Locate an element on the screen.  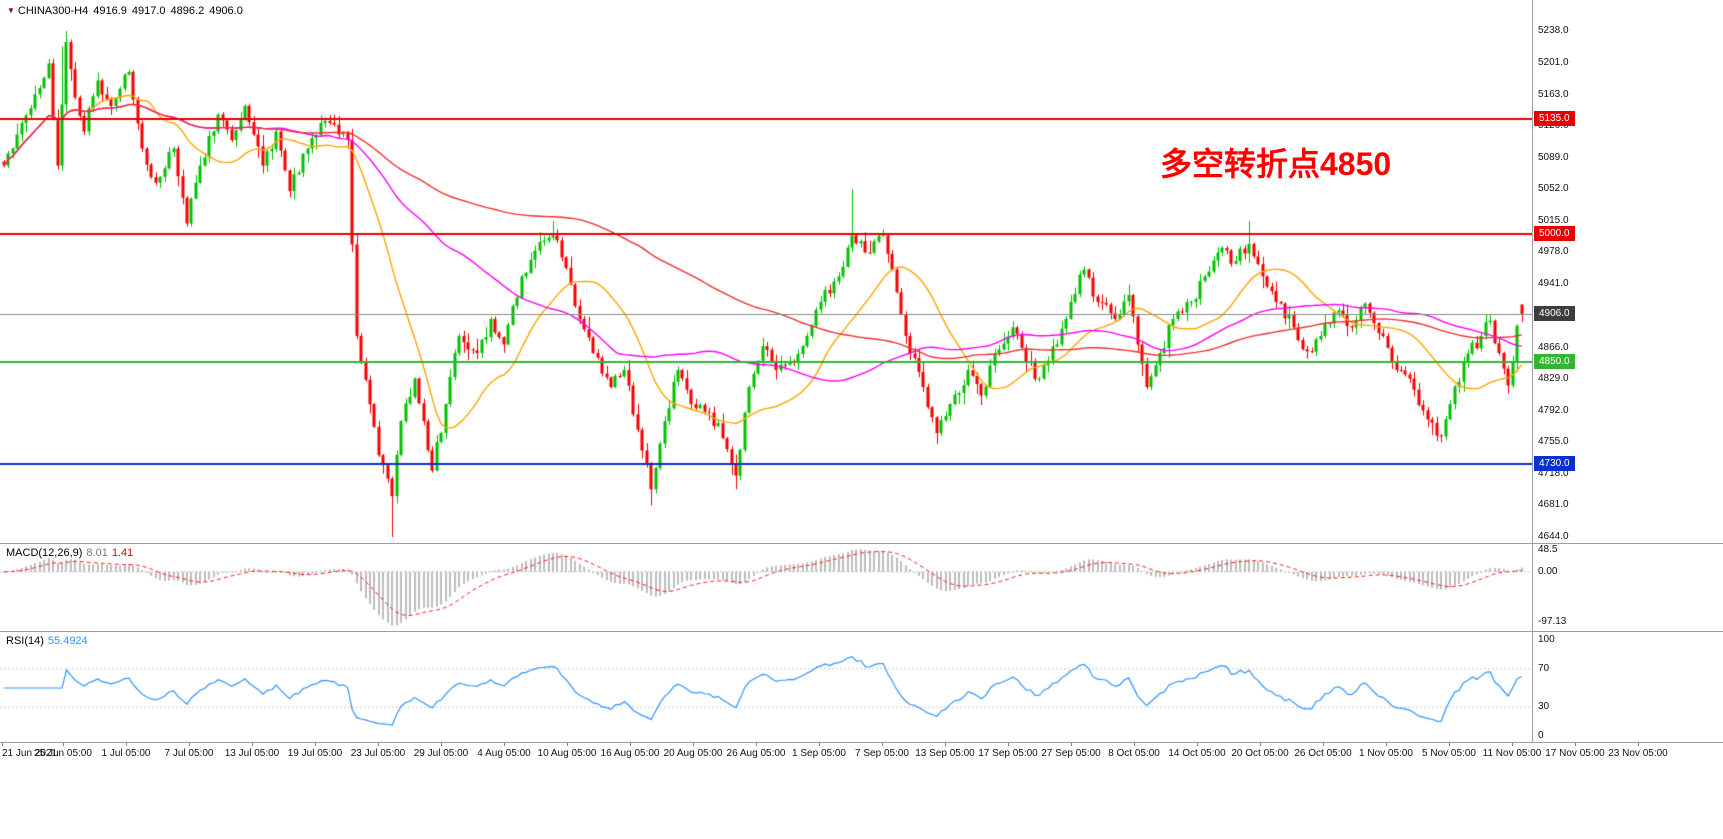
price-tick-label: 5201.0 is located at coordinates (1553, 62).